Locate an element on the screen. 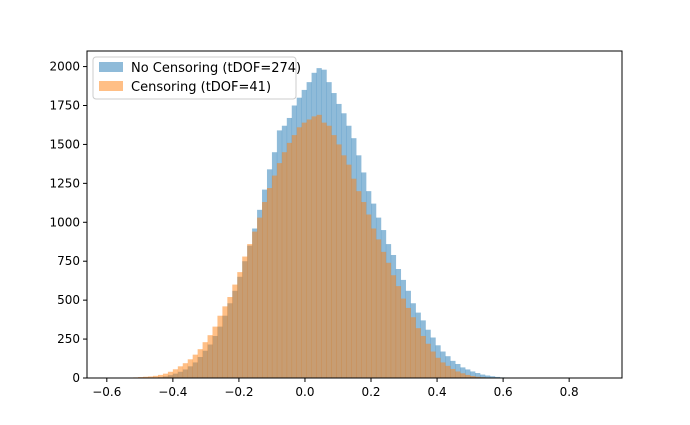  y-tick-label: 1250 is located at coordinates (64, 183).